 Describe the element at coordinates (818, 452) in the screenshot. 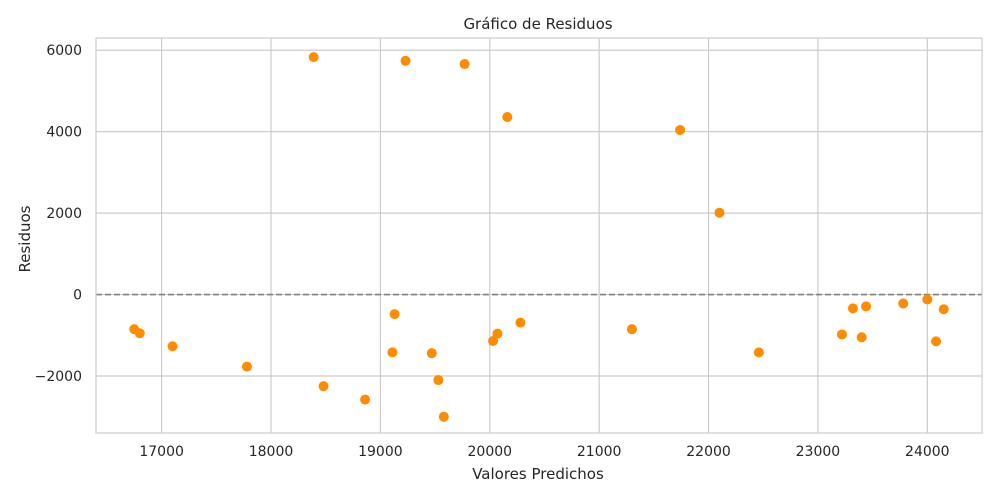

I see `x-tick-label: 23000` at that location.